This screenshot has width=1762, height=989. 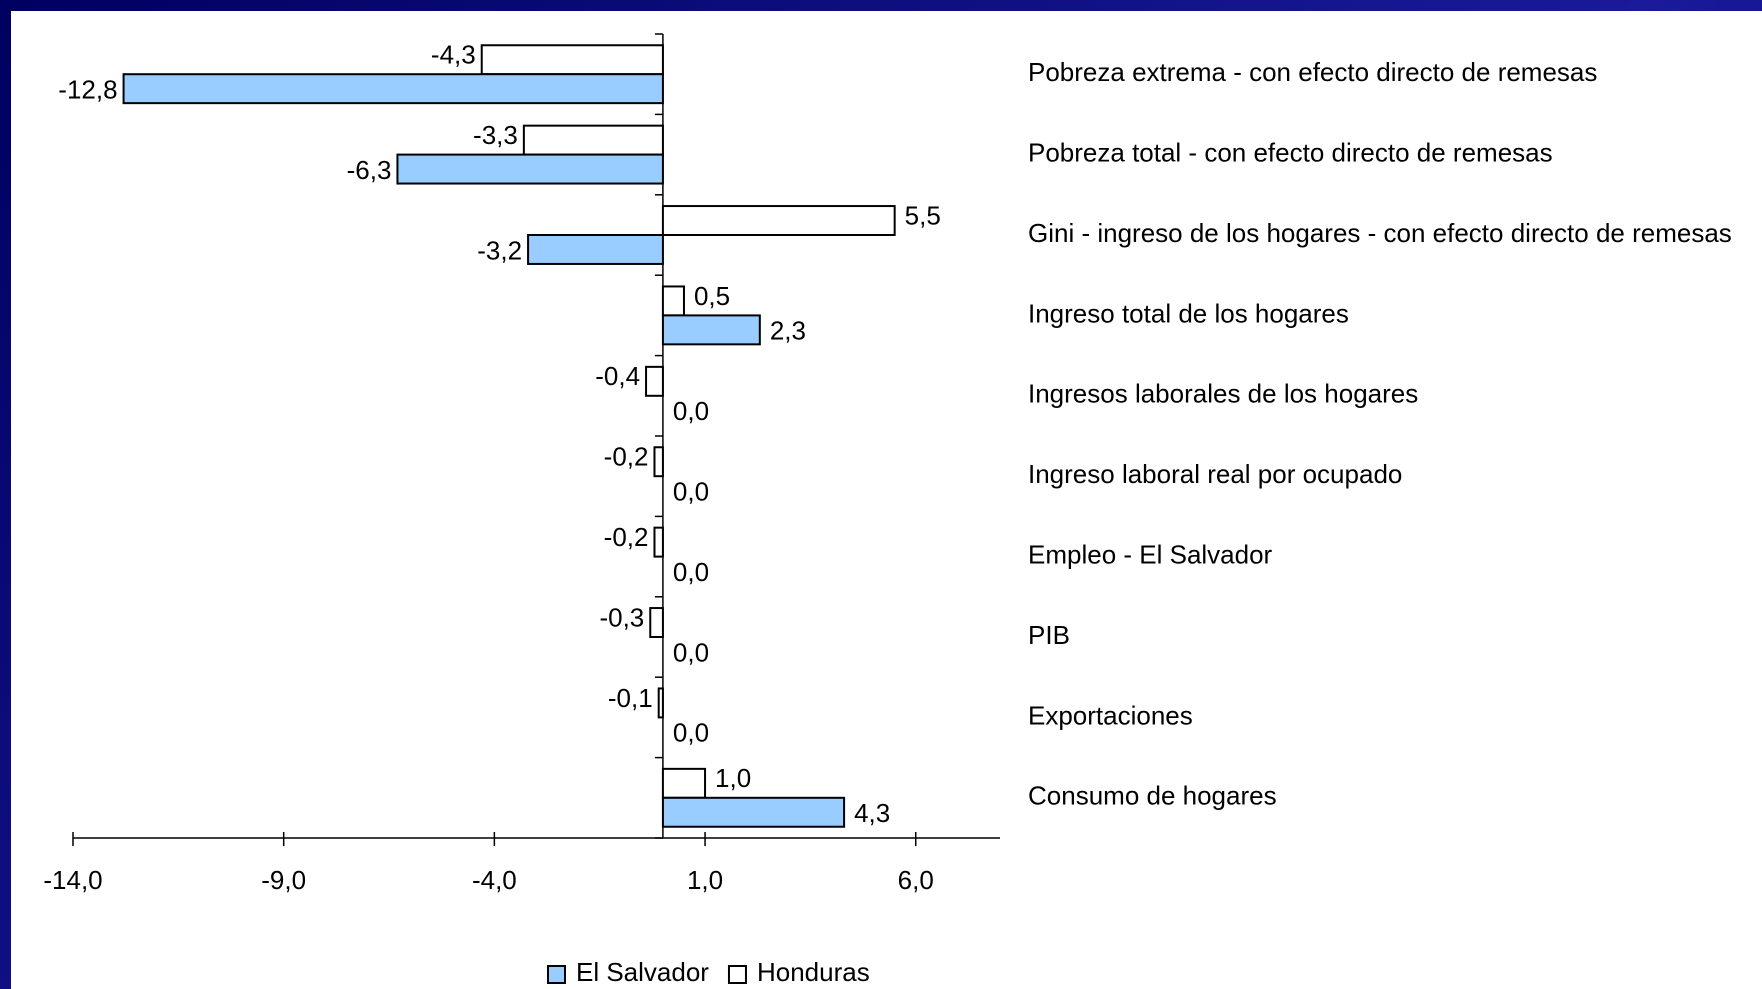 I want to click on value-label: 5,5, so click(x=923, y=215).